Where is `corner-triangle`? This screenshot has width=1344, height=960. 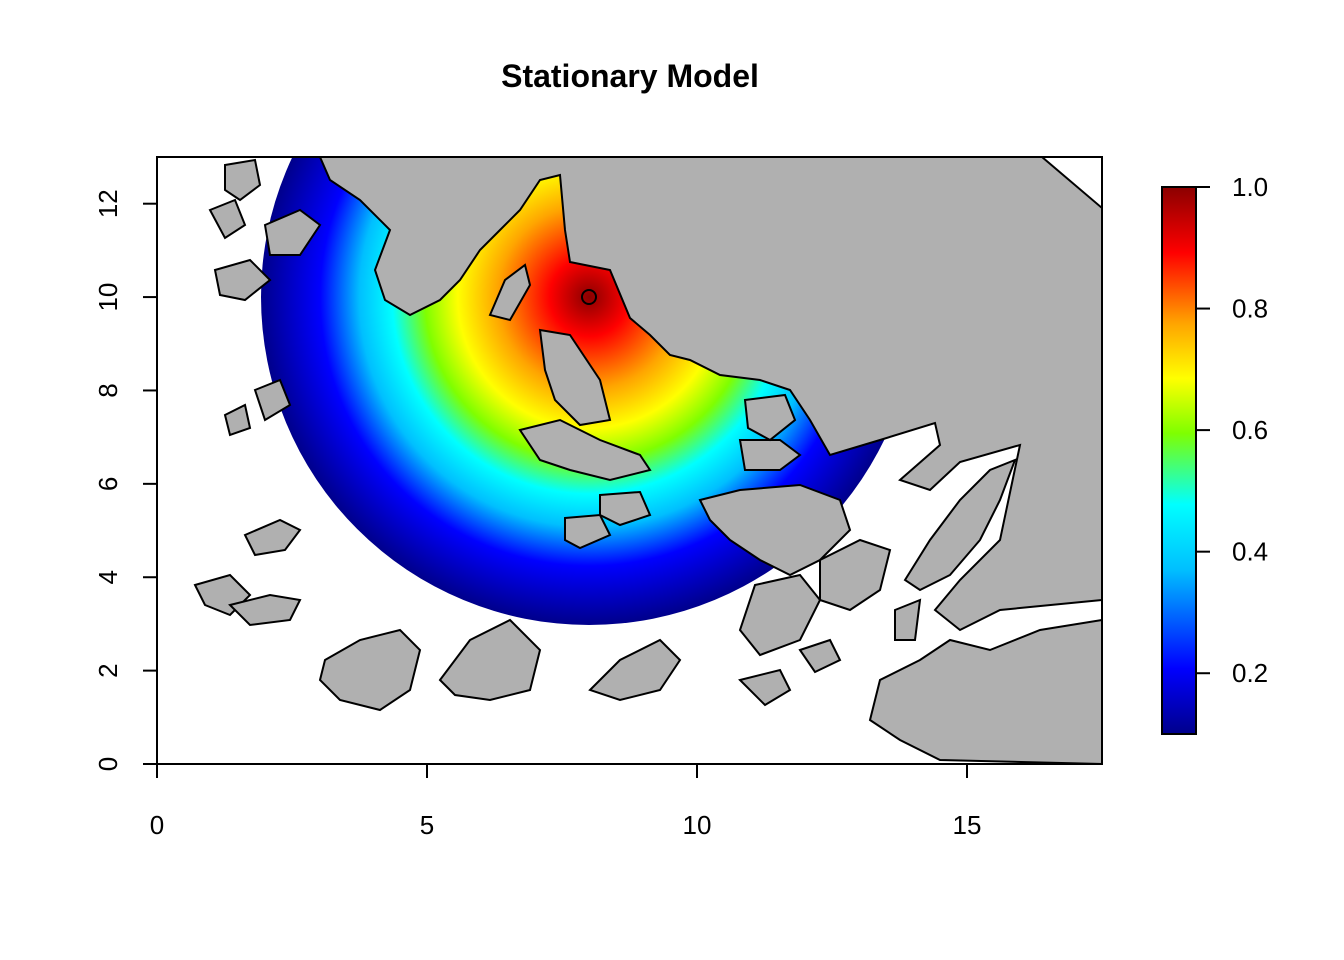
corner-triangle is located at coordinates (1071, 183).